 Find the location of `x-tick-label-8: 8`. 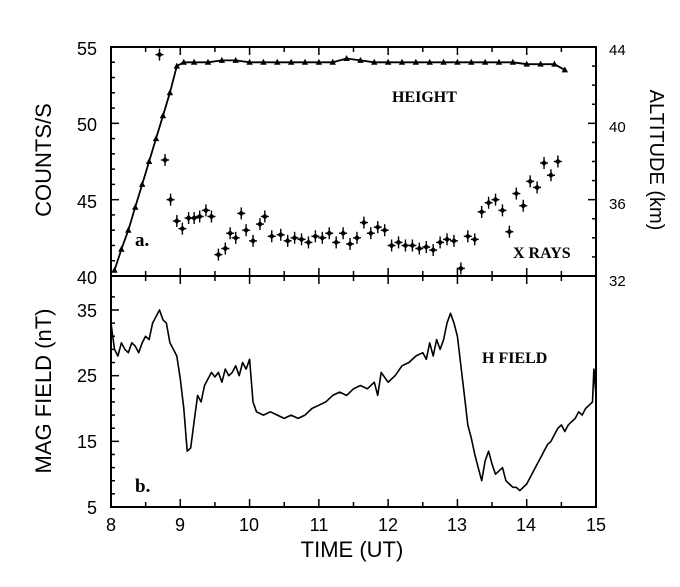

x-tick-label-8: 8 is located at coordinates (111, 525).